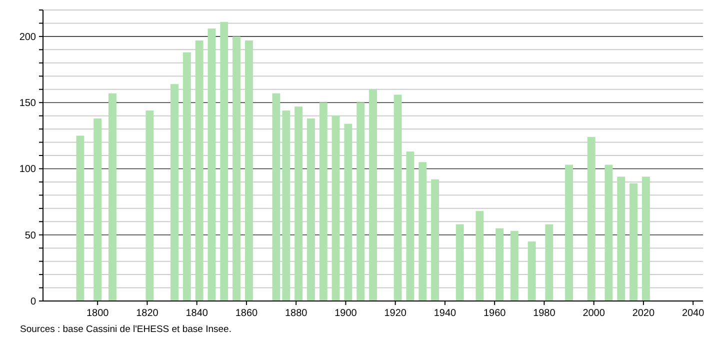  Describe the element at coordinates (346, 313) in the screenshot. I see `x-tick-label: 1900` at that location.